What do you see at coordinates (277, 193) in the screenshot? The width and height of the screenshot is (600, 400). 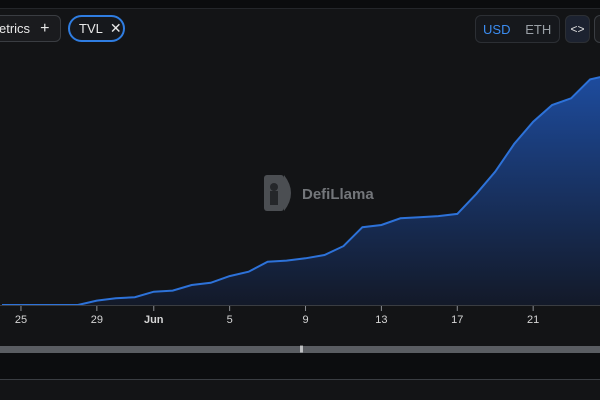 I see `llama-logo-icon` at bounding box center [277, 193].